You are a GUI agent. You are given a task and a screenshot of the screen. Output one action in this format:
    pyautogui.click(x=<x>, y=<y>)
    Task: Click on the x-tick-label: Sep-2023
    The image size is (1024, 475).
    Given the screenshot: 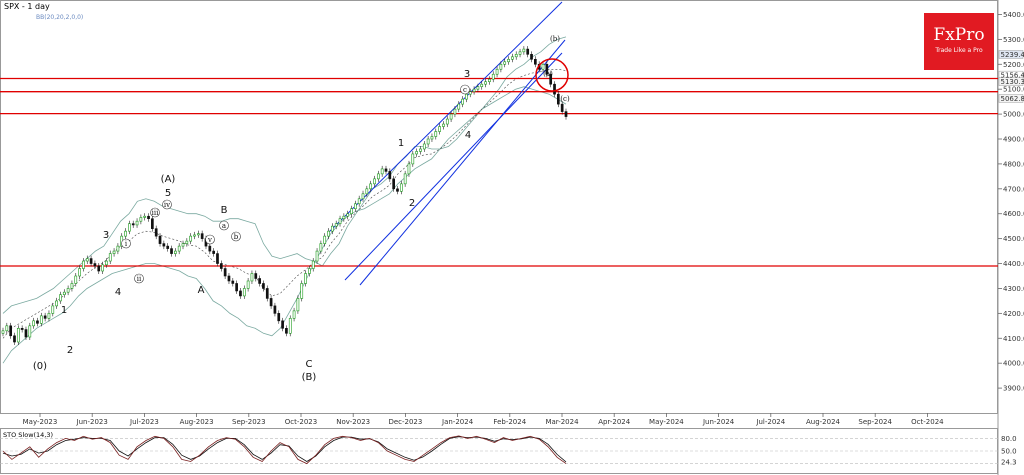 What is the action you would take?
    pyautogui.click(x=249, y=422)
    